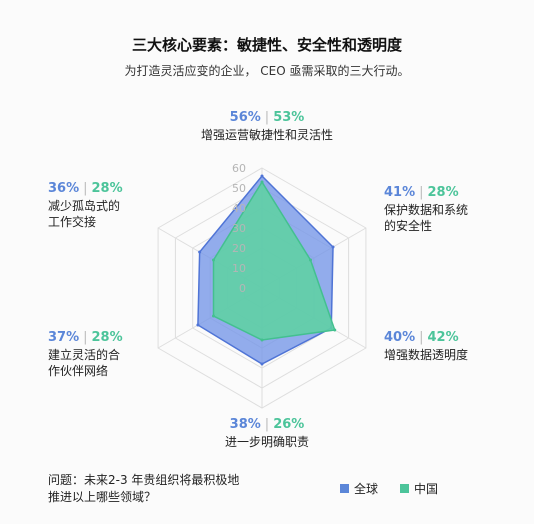 This screenshot has width=534, height=524. Describe the element at coordinates (289, 117) in the screenshot. I see `china-value-0: 53%` at that location.